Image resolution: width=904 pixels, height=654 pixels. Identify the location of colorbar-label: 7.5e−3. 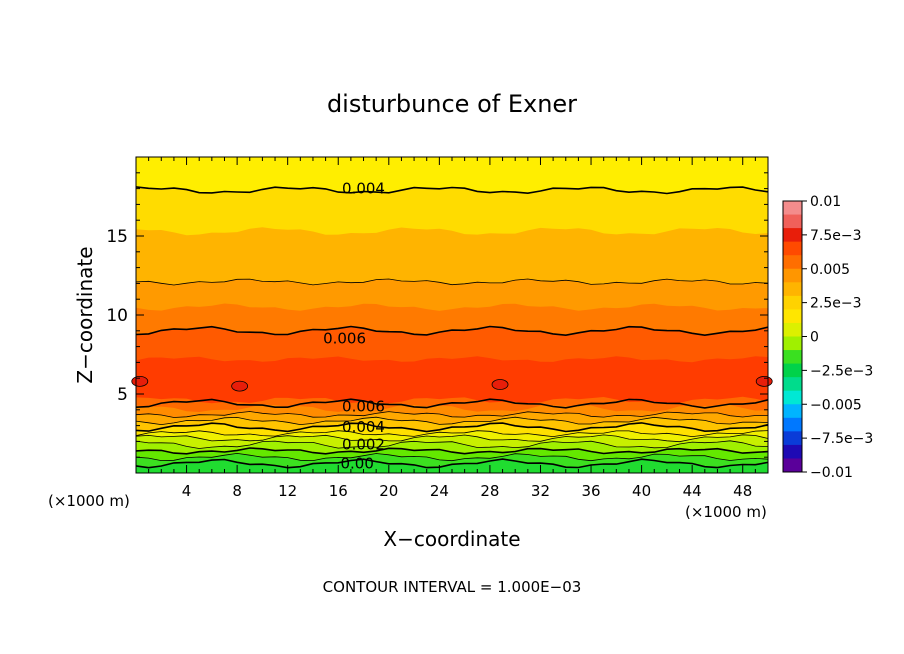
(836, 236).